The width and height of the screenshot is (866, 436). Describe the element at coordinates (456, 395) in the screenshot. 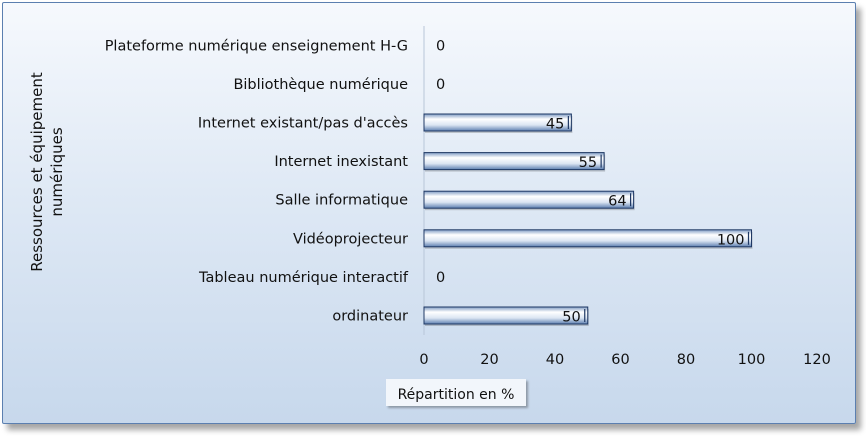

I see `x-axis-title: Répartition en %` at that location.